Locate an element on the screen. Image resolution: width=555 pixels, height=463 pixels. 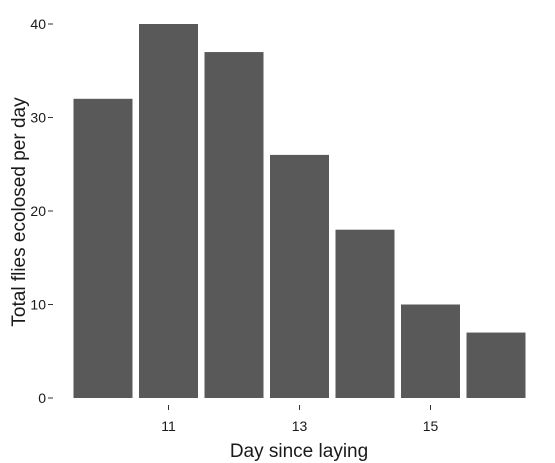
y-tick-label-10: 10 is located at coordinates (38, 305).